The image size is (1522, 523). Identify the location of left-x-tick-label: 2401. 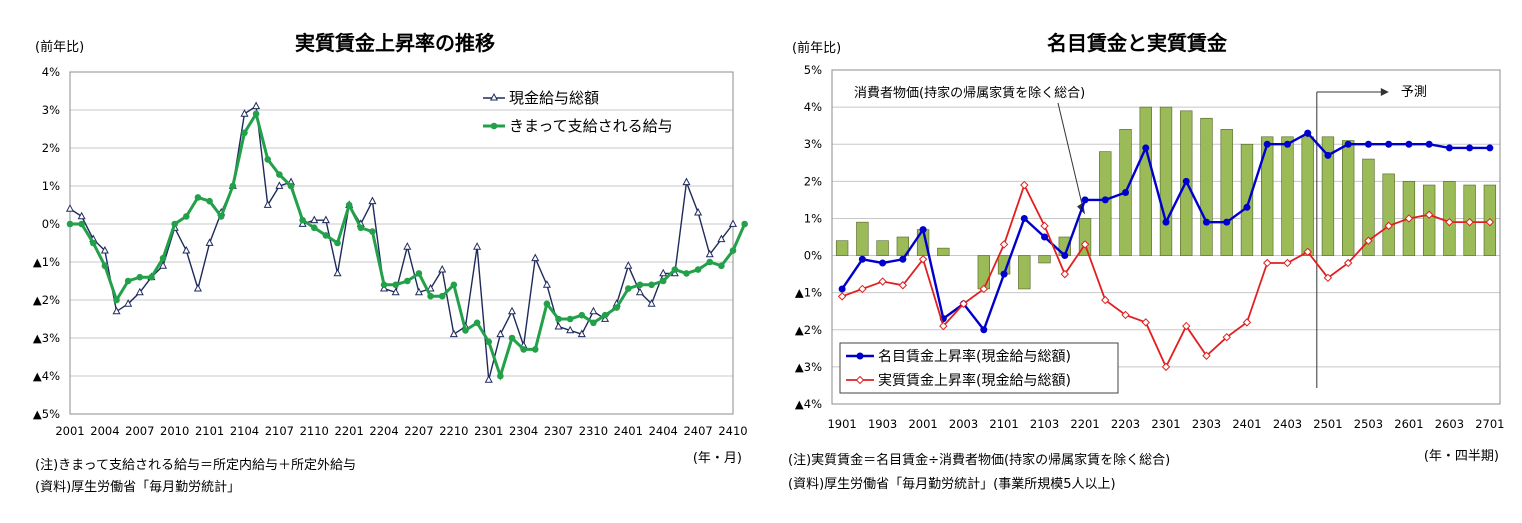
(628, 431).